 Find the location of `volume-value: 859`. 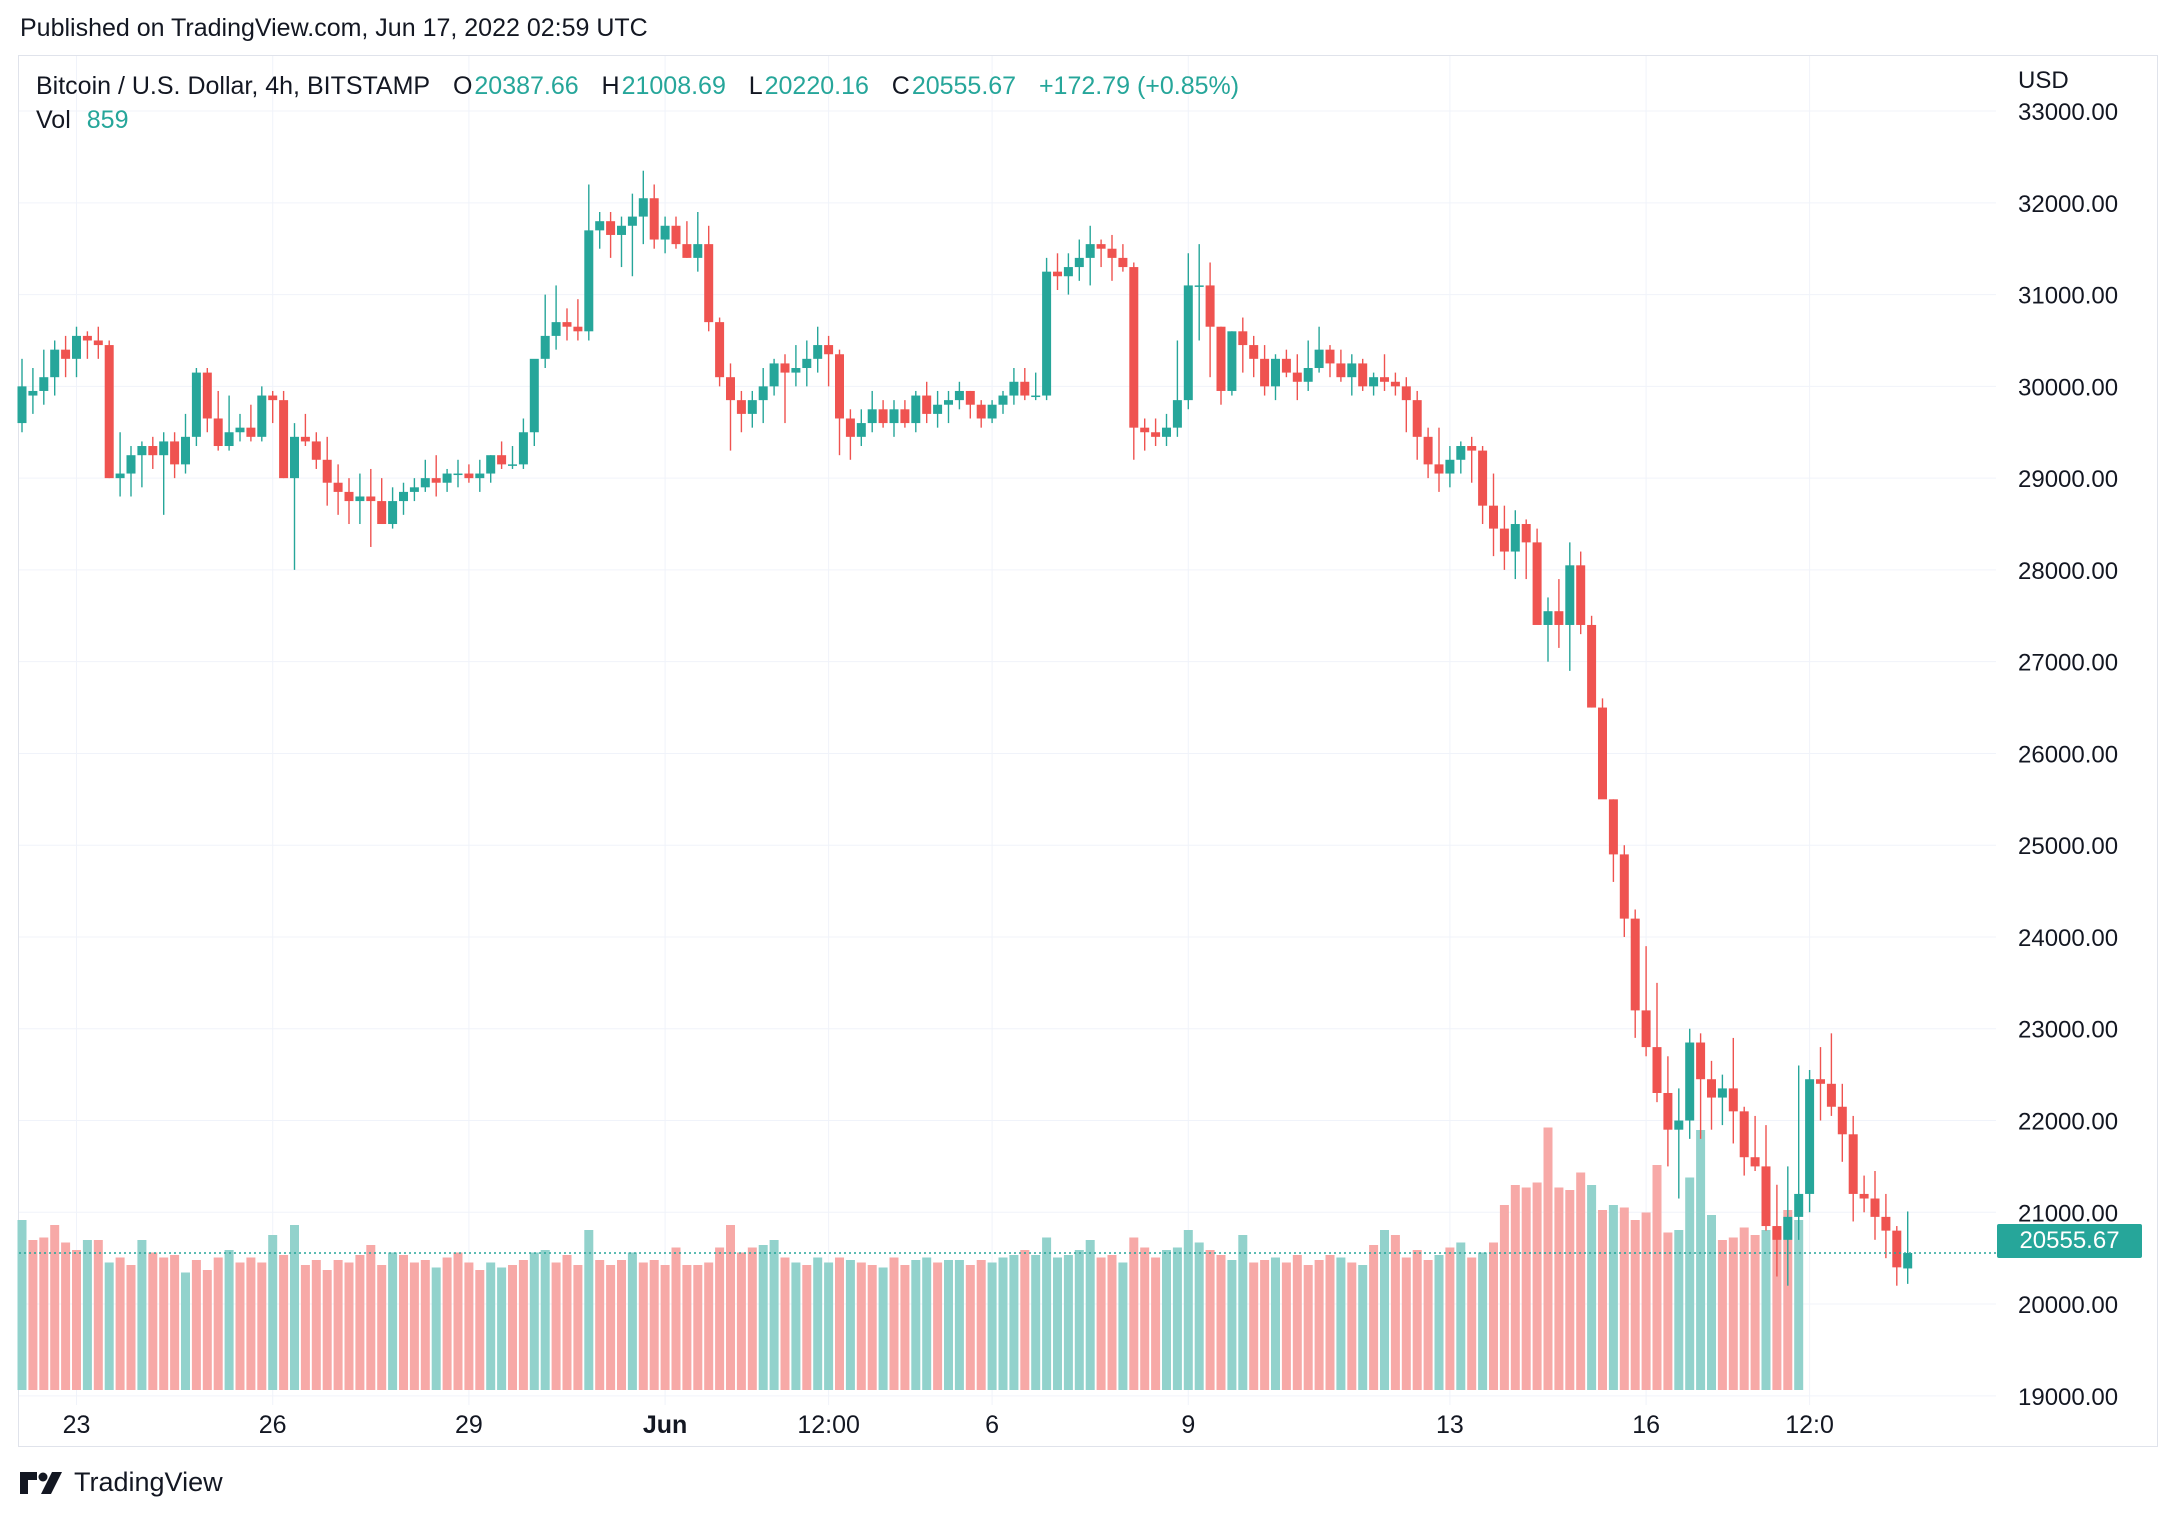

volume-value: 859 is located at coordinates (107, 120).